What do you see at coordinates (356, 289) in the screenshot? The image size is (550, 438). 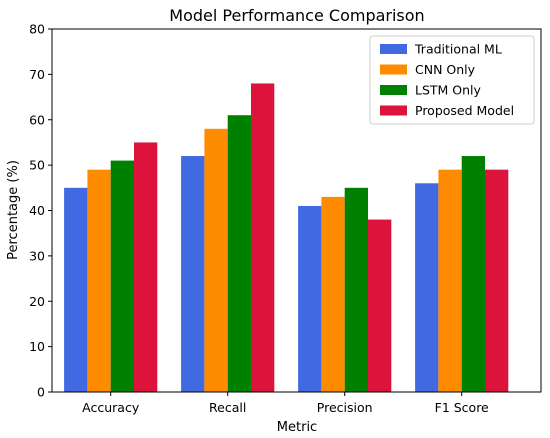 I see `bar-lstm-only-precision` at bounding box center [356, 289].